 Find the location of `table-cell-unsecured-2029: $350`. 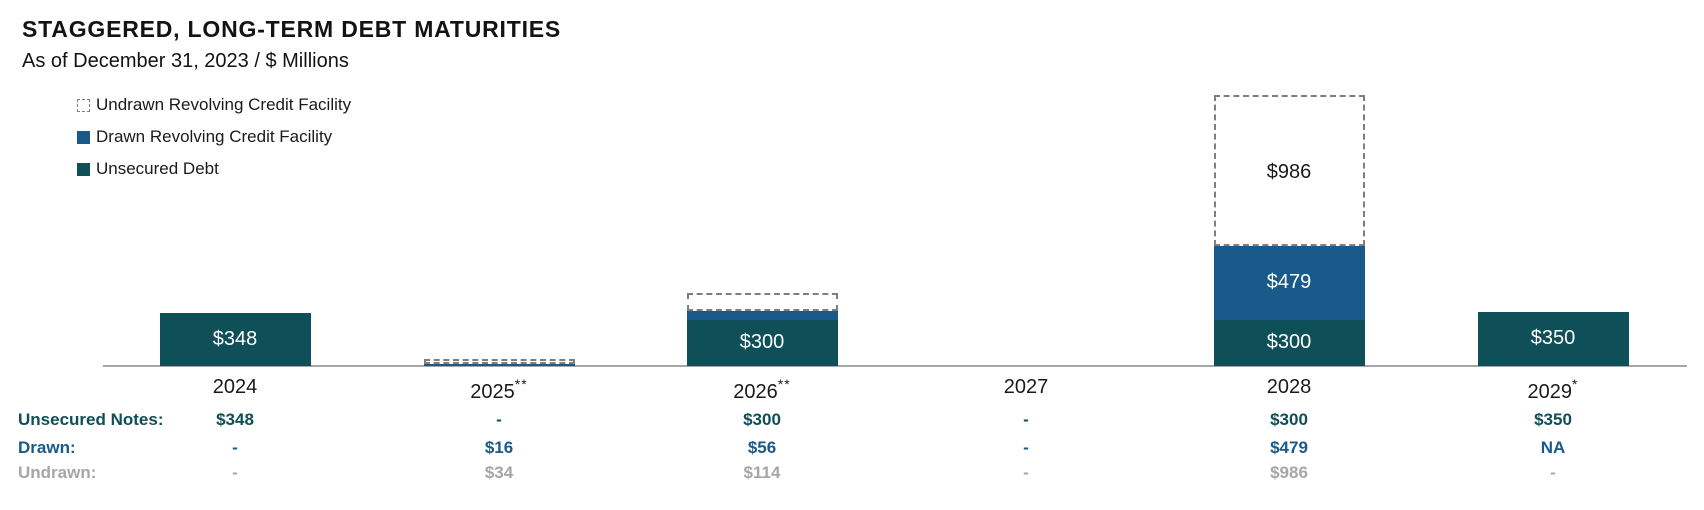

table-cell-unsecured-2029: $350 is located at coordinates (1553, 419).